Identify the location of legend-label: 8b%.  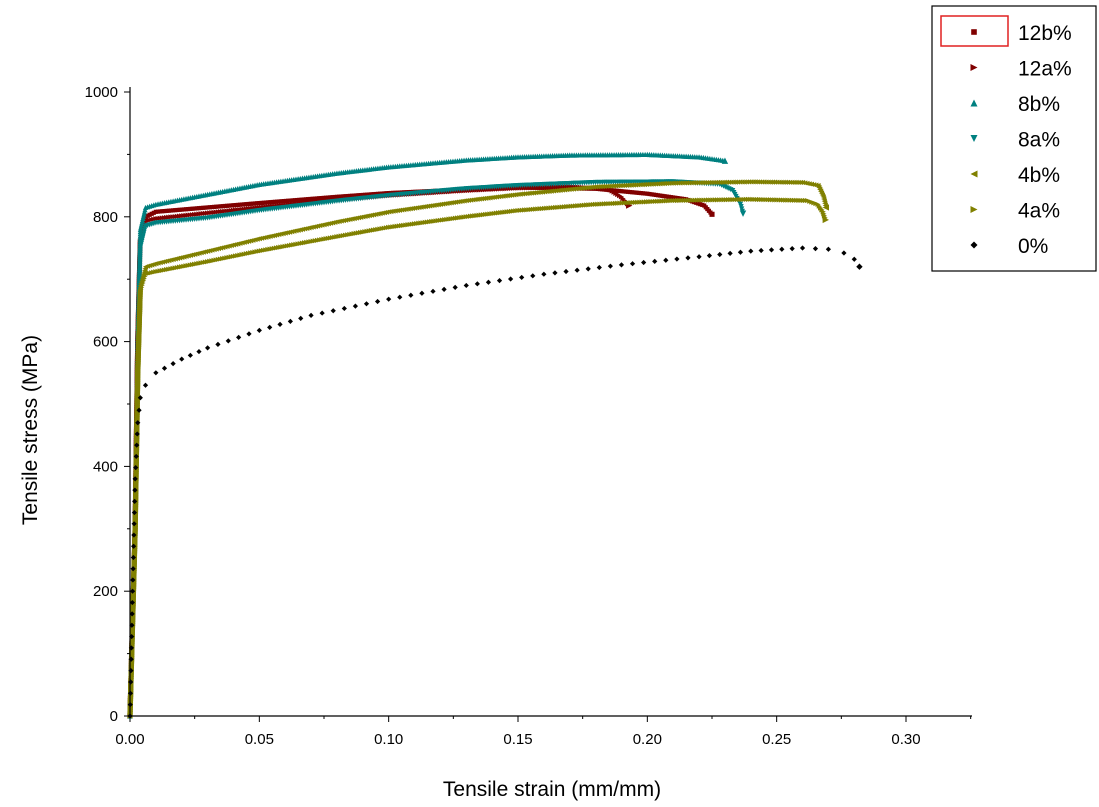
(1039, 104).